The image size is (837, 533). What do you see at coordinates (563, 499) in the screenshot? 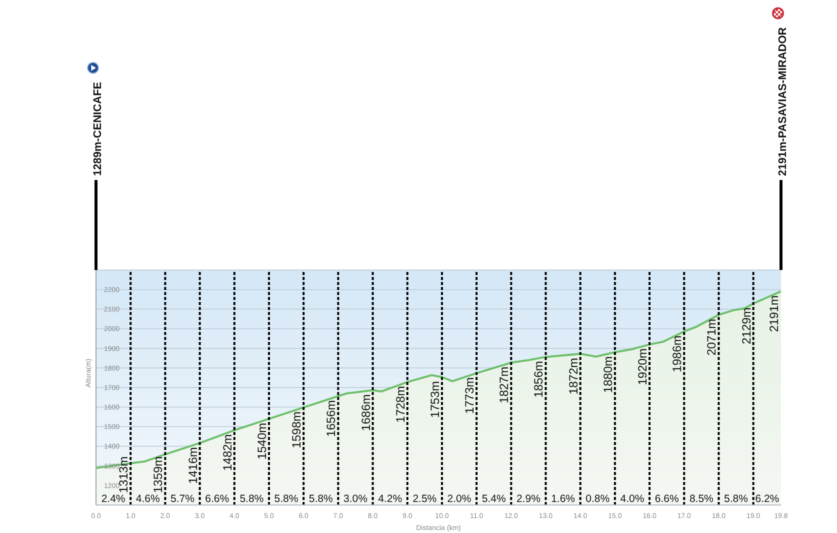
I see `annotation: 1.6%` at bounding box center [563, 499].